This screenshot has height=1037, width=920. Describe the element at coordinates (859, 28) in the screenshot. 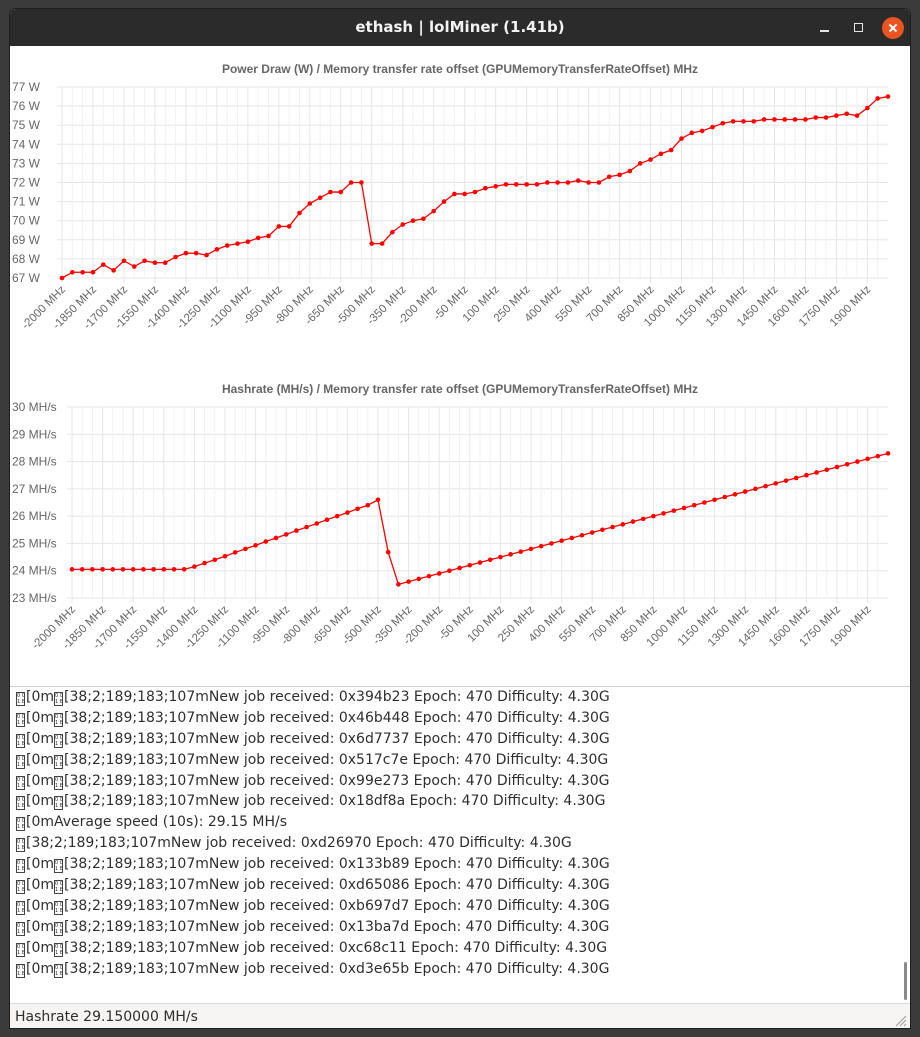

I see `maximize-icon` at that location.